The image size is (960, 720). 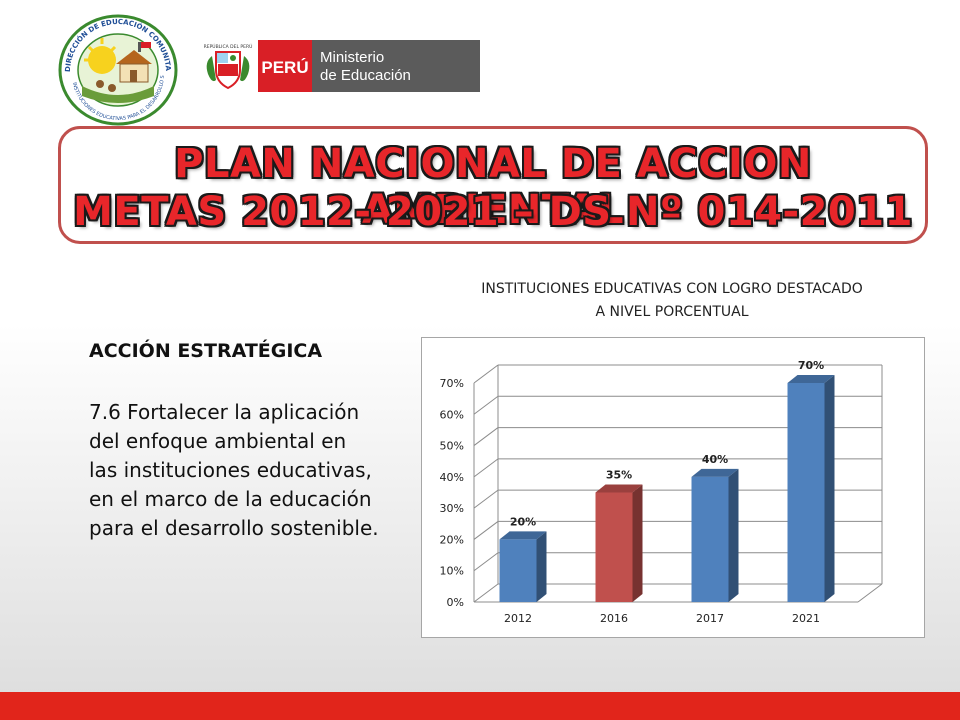 What do you see at coordinates (452, 383) in the screenshot?
I see `y-tick-label: 70%` at bounding box center [452, 383].